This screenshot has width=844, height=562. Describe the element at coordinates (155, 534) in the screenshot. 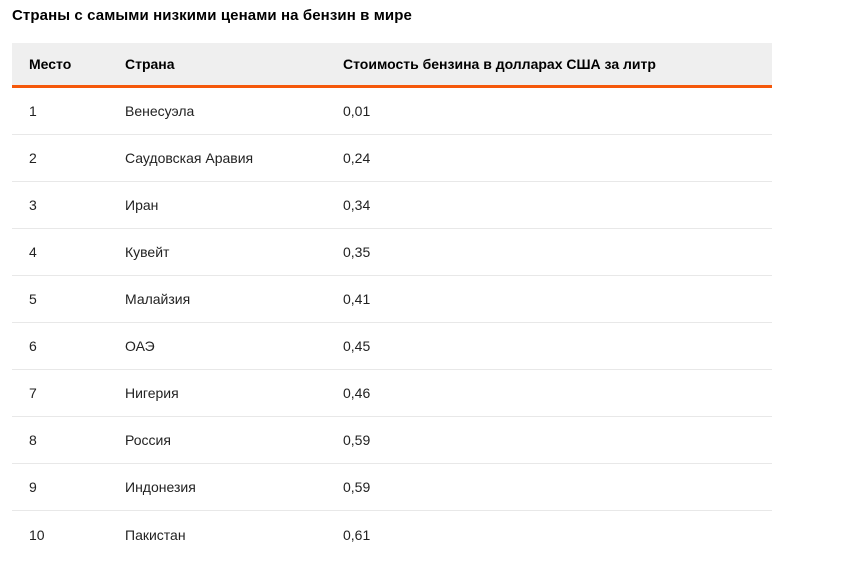

I see `cell-country: Пакистан` at that location.